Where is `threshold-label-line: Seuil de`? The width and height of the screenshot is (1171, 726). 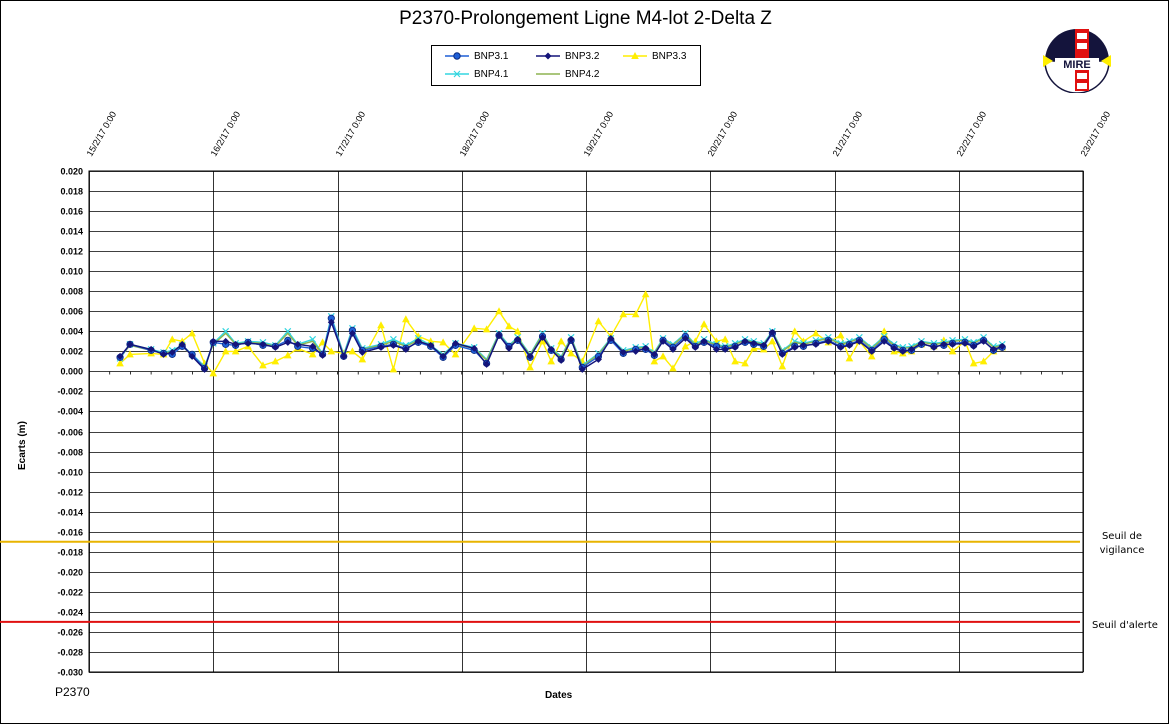 threshold-label-line: Seuil de is located at coordinates (1122, 536).